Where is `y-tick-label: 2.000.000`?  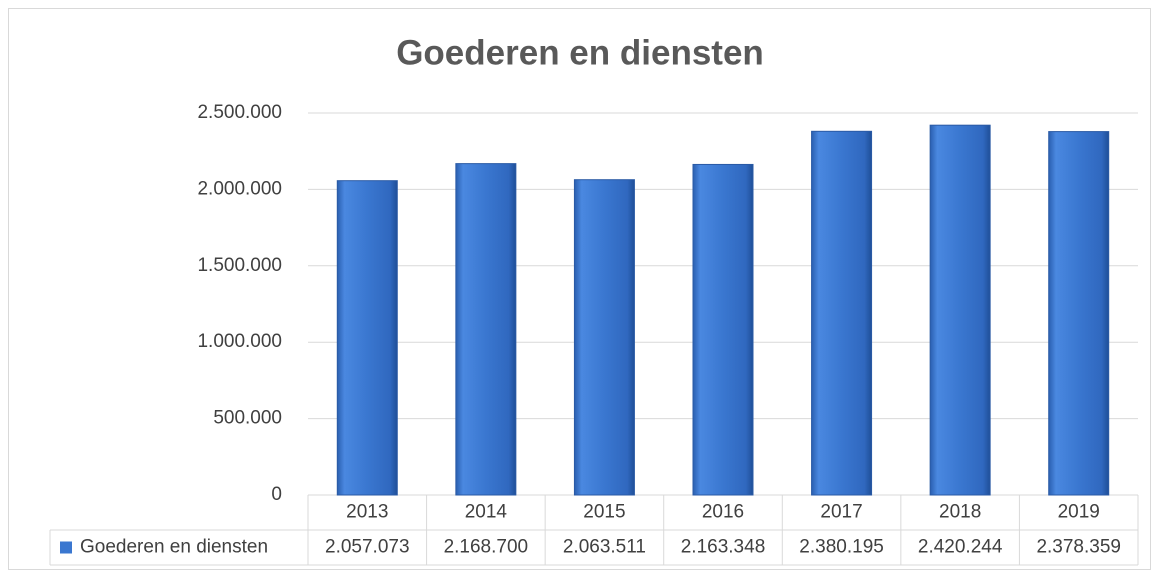
y-tick-label: 2.000.000 is located at coordinates (239, 188).